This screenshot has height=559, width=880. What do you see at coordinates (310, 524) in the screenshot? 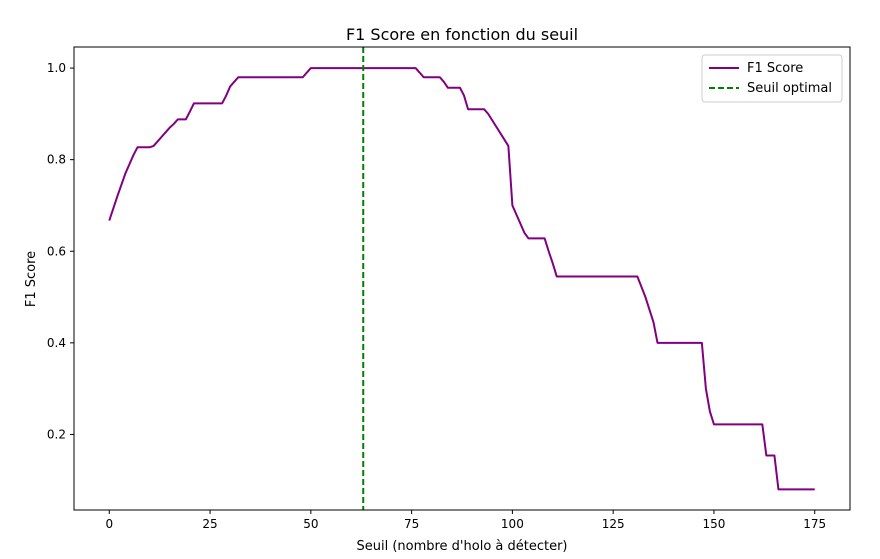
I see `x-tick-label: 50` at bounding box center [310, 524].